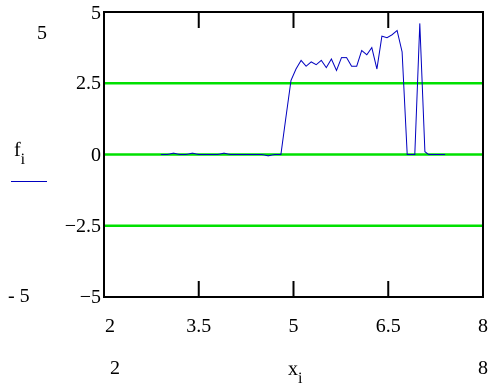 The width and height of the screenshot is (488, 389). I want to click on y-axis-label: fi, so click(19, 153).